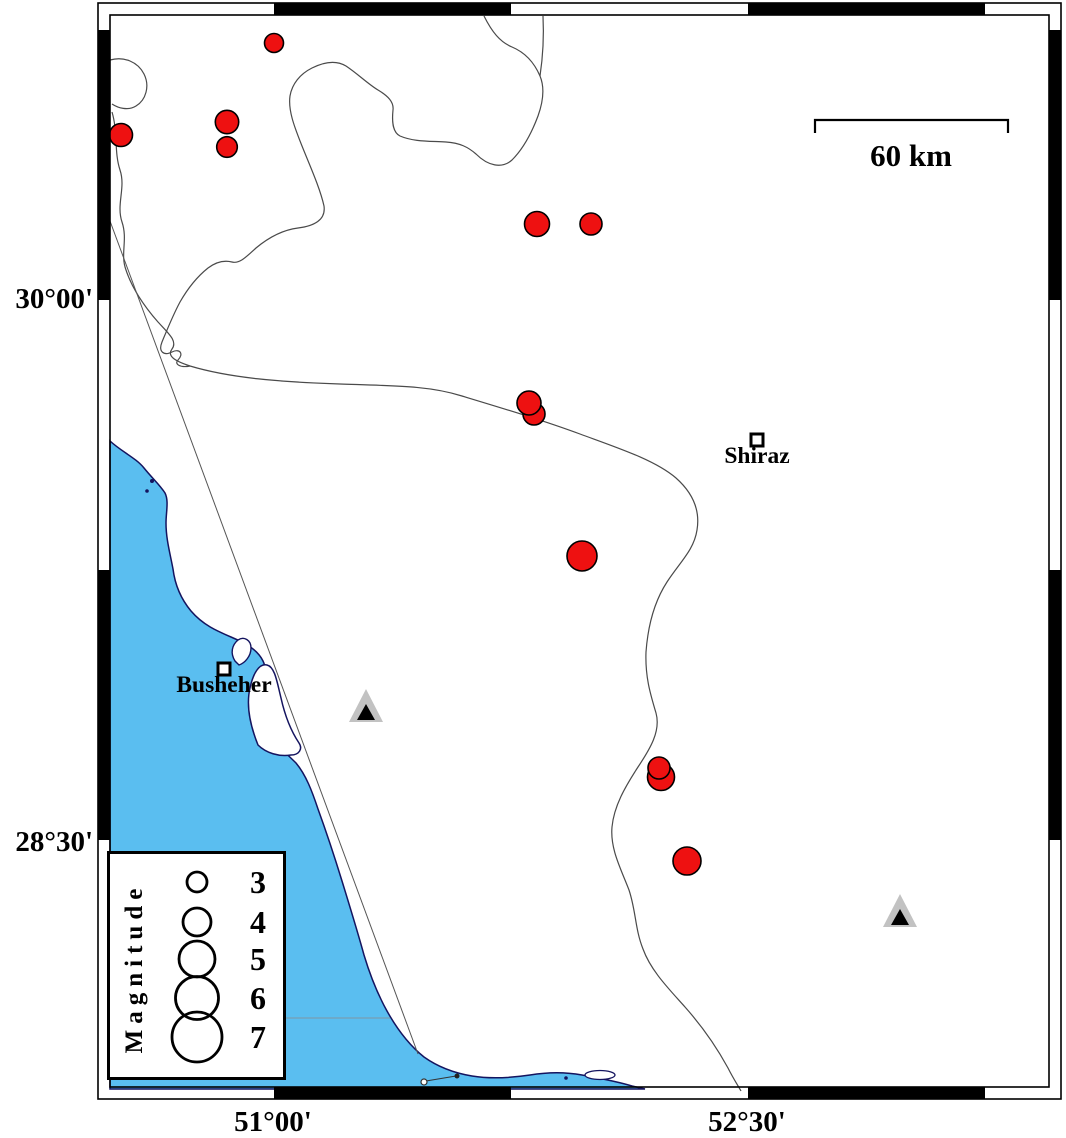  What do you see at coordinates (258, 959) in the screenshot?
I see `legend-magnitude-value: 5` at bounding box center [258, 959].